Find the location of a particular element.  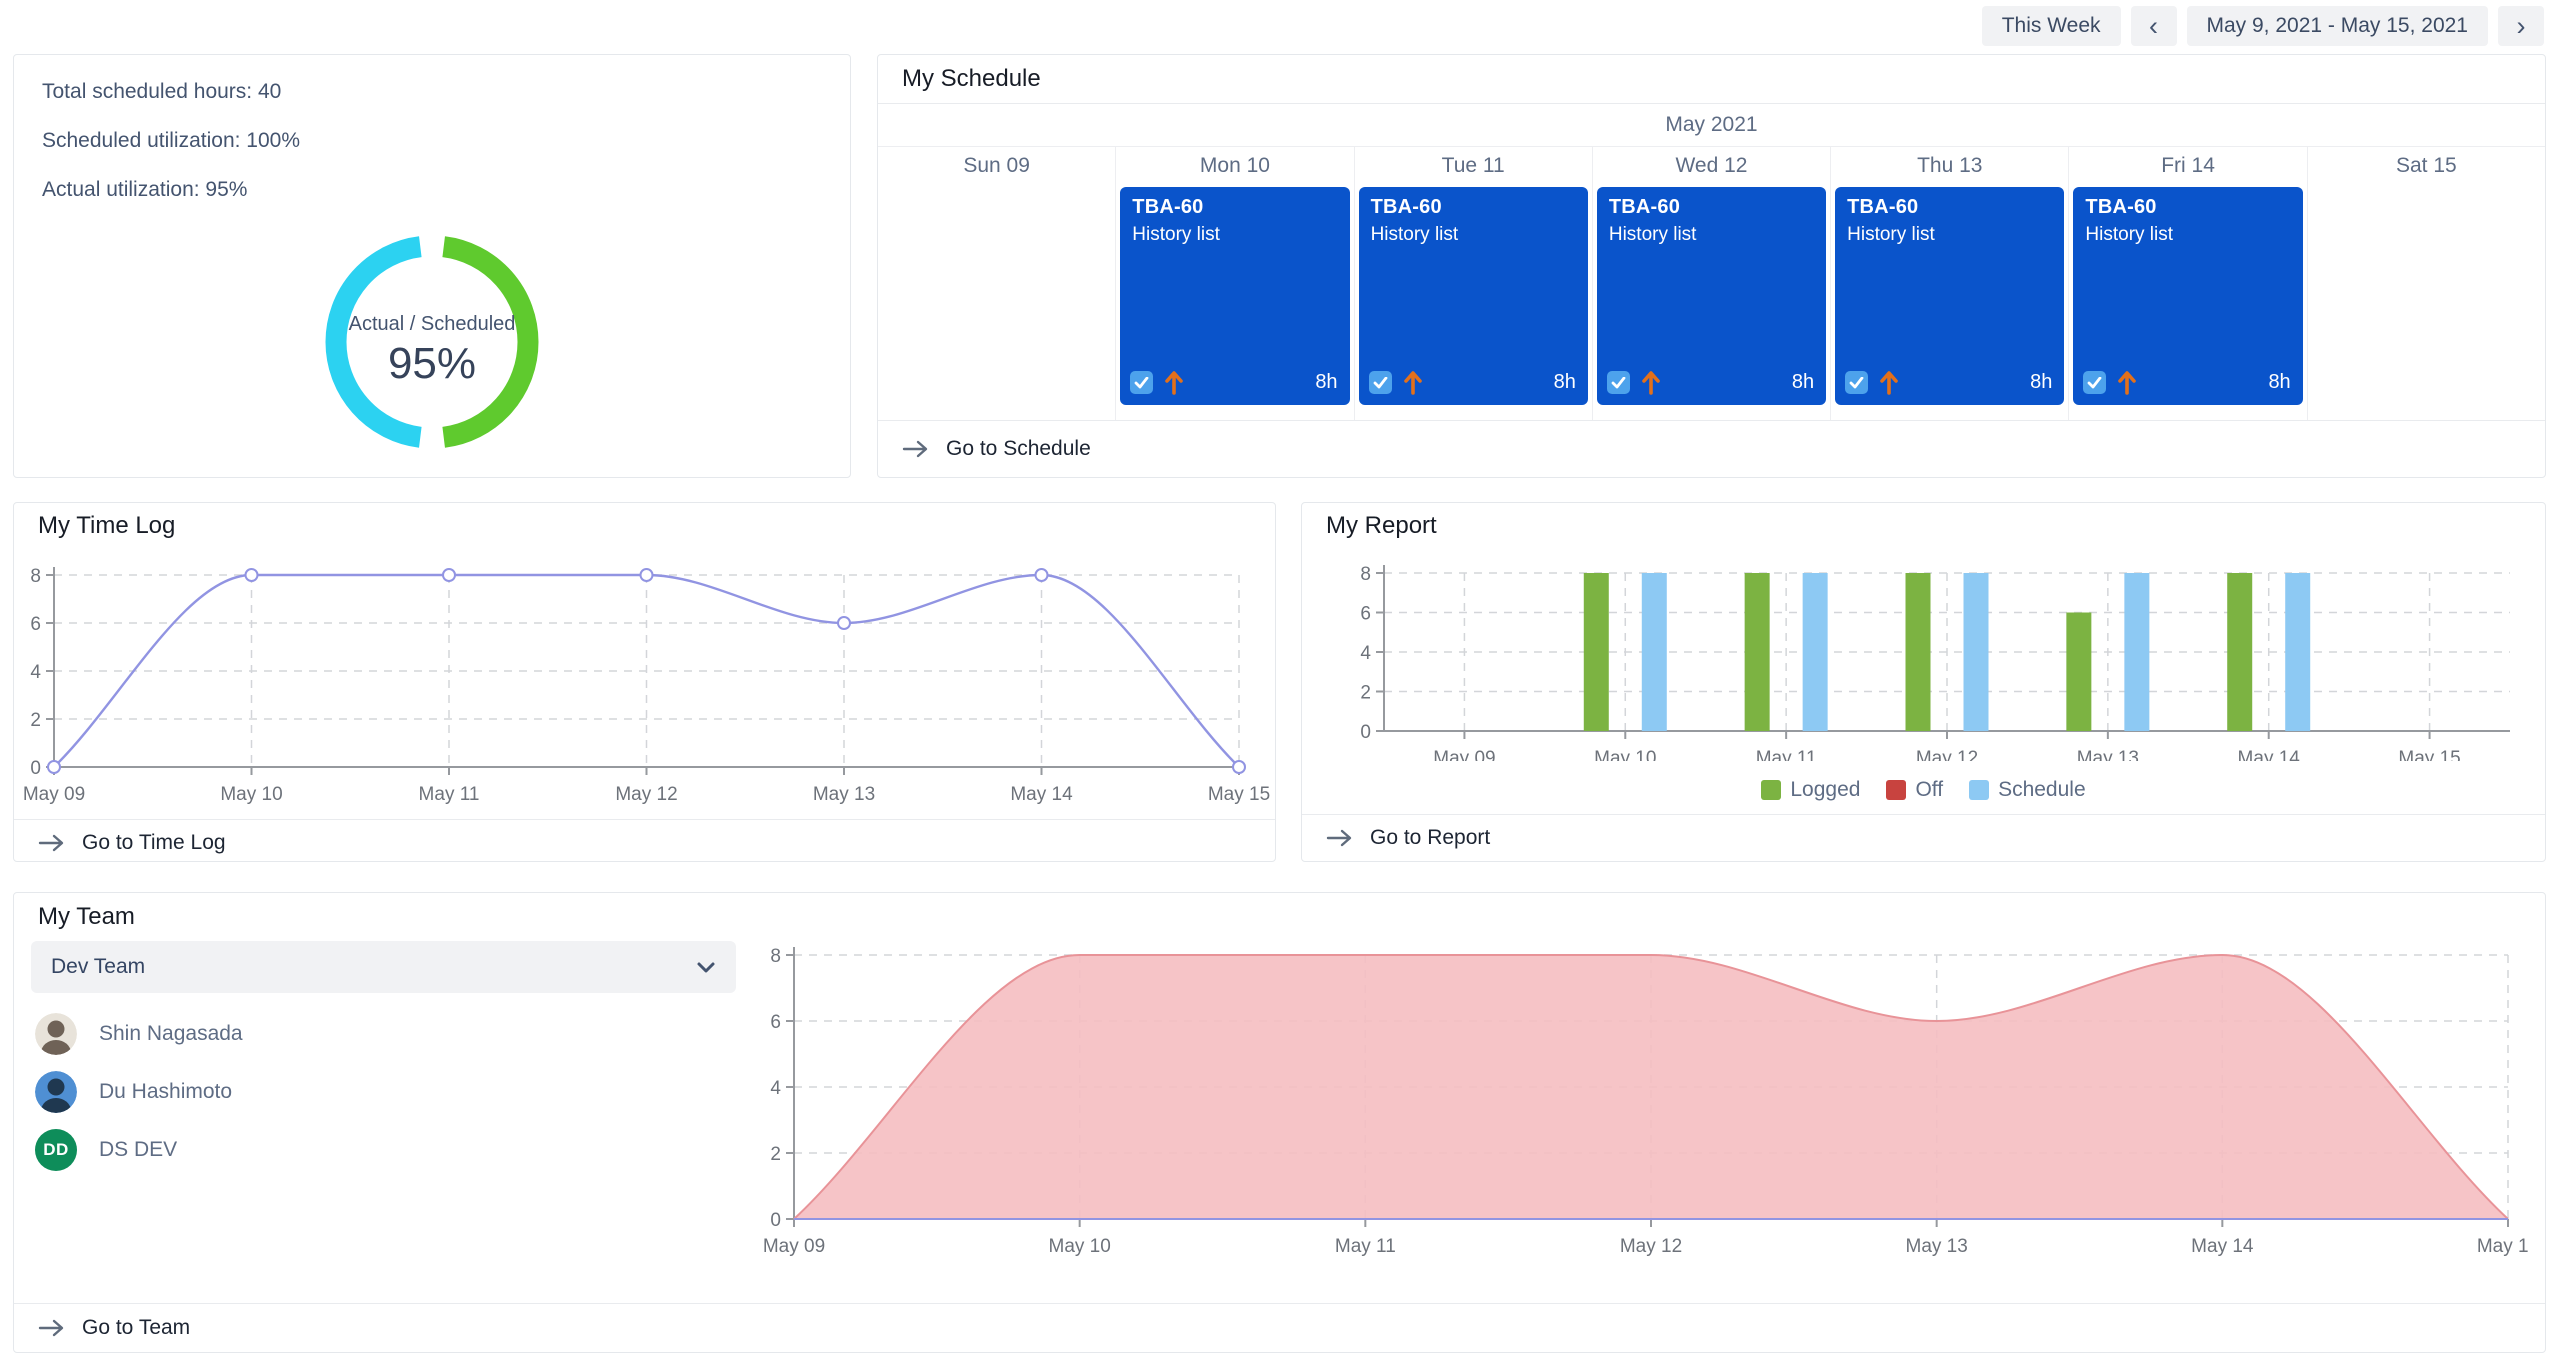

task-check-icon is located at coordinates (1618, 382).